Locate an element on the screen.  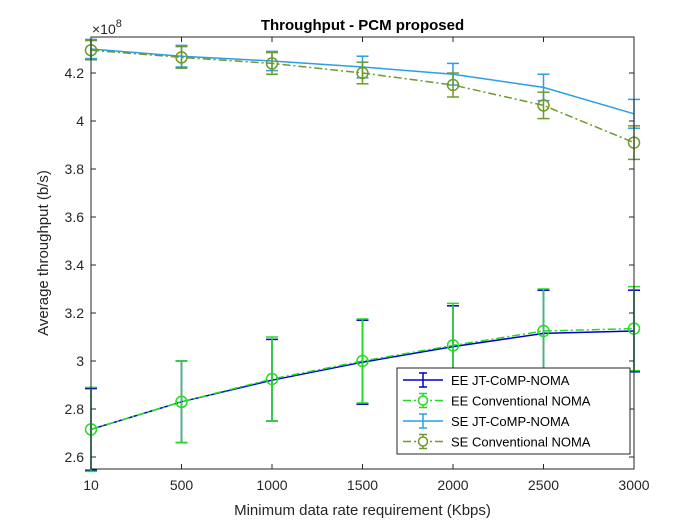
legend-box is located at coordinates (513, 411).